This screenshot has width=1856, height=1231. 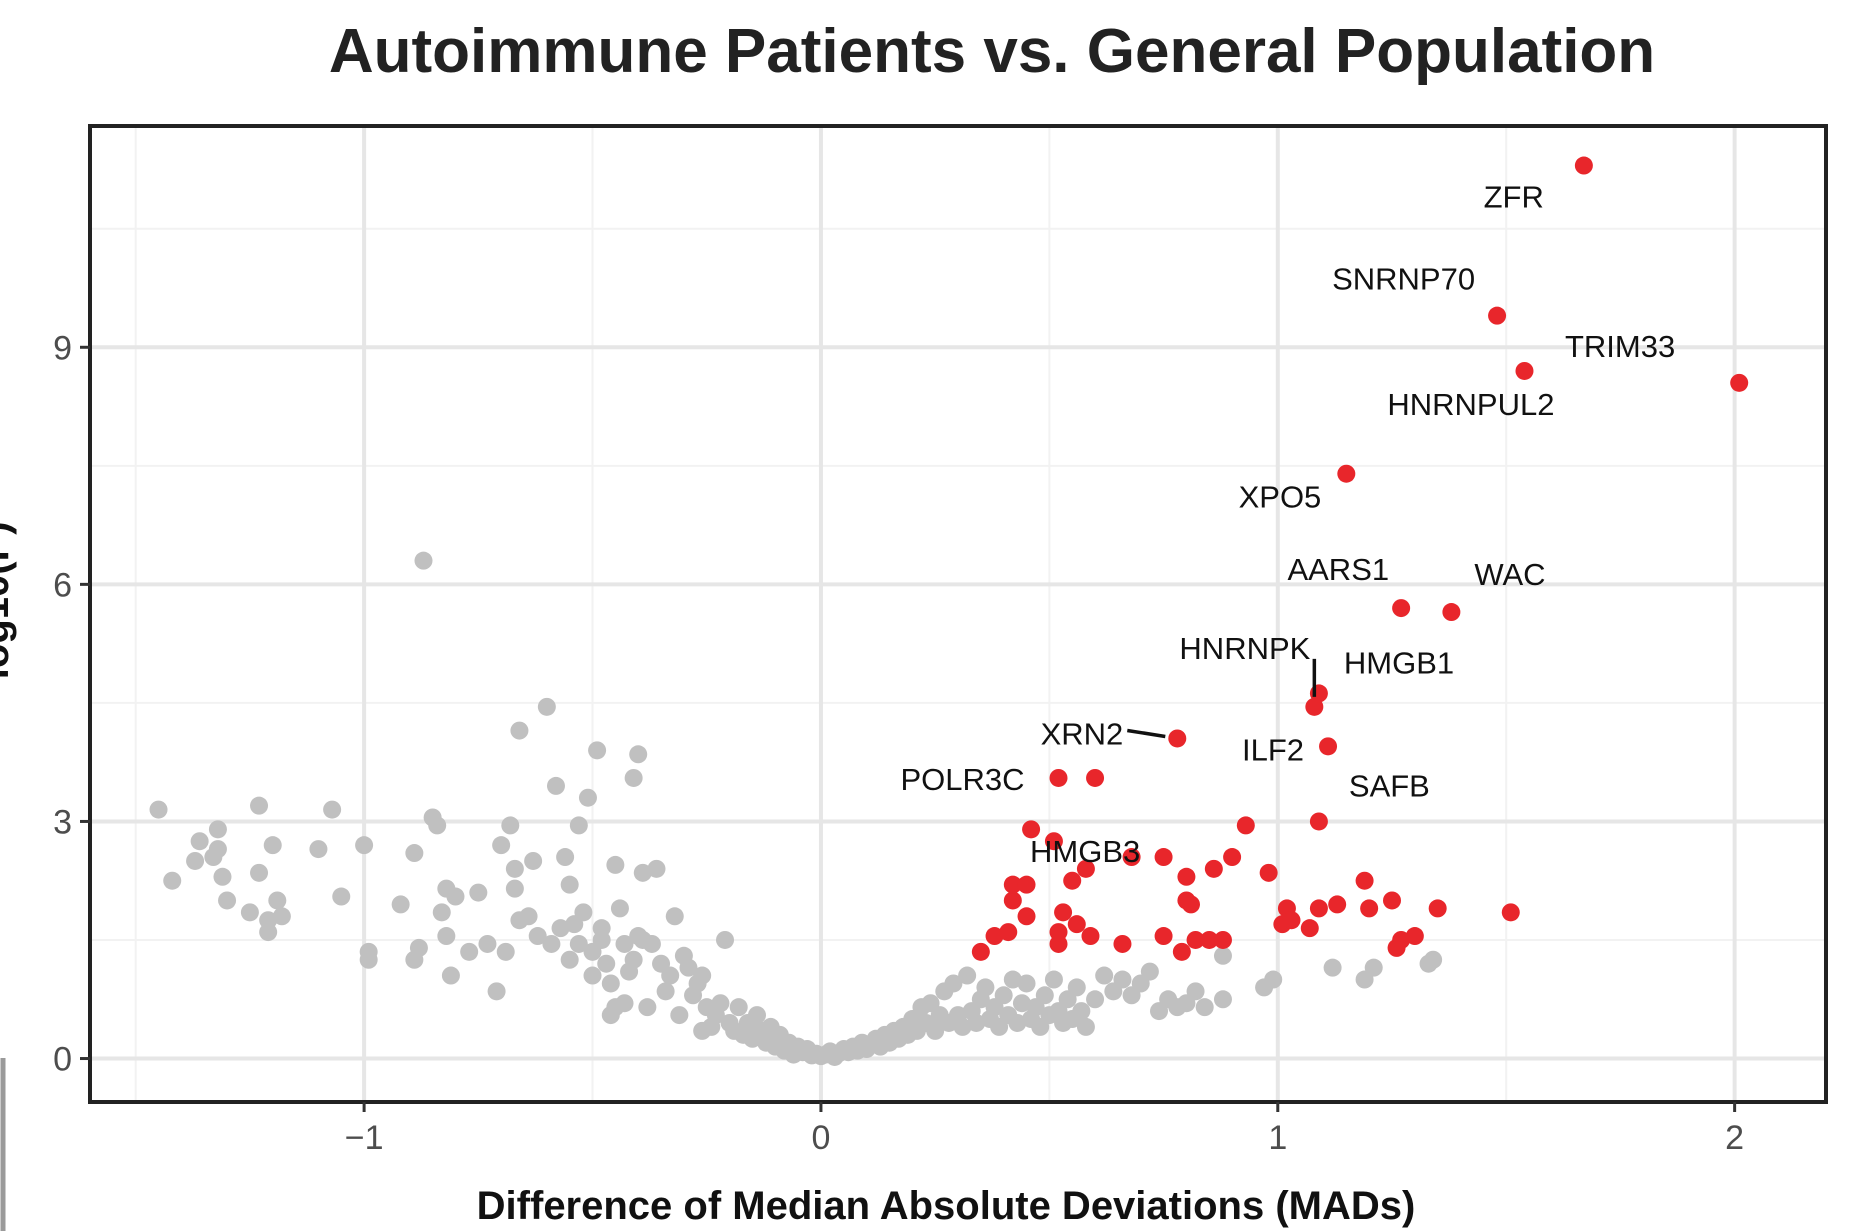 I want to click on gene-label: HMGB3, so click(x=1085, y=851).